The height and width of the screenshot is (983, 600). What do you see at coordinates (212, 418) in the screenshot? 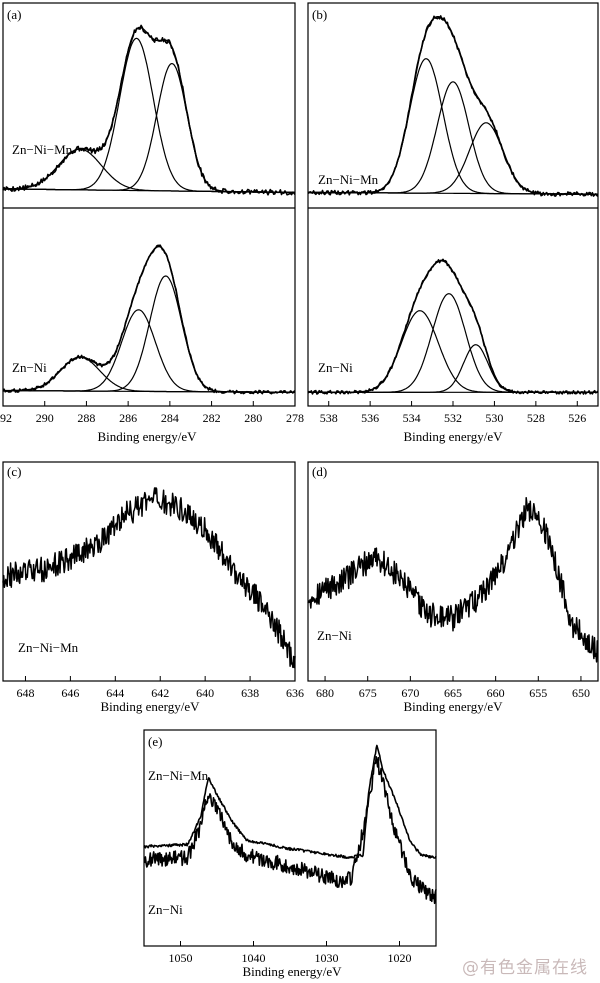
I see `x-tick-label: 282` at bounding box center [212, 418].